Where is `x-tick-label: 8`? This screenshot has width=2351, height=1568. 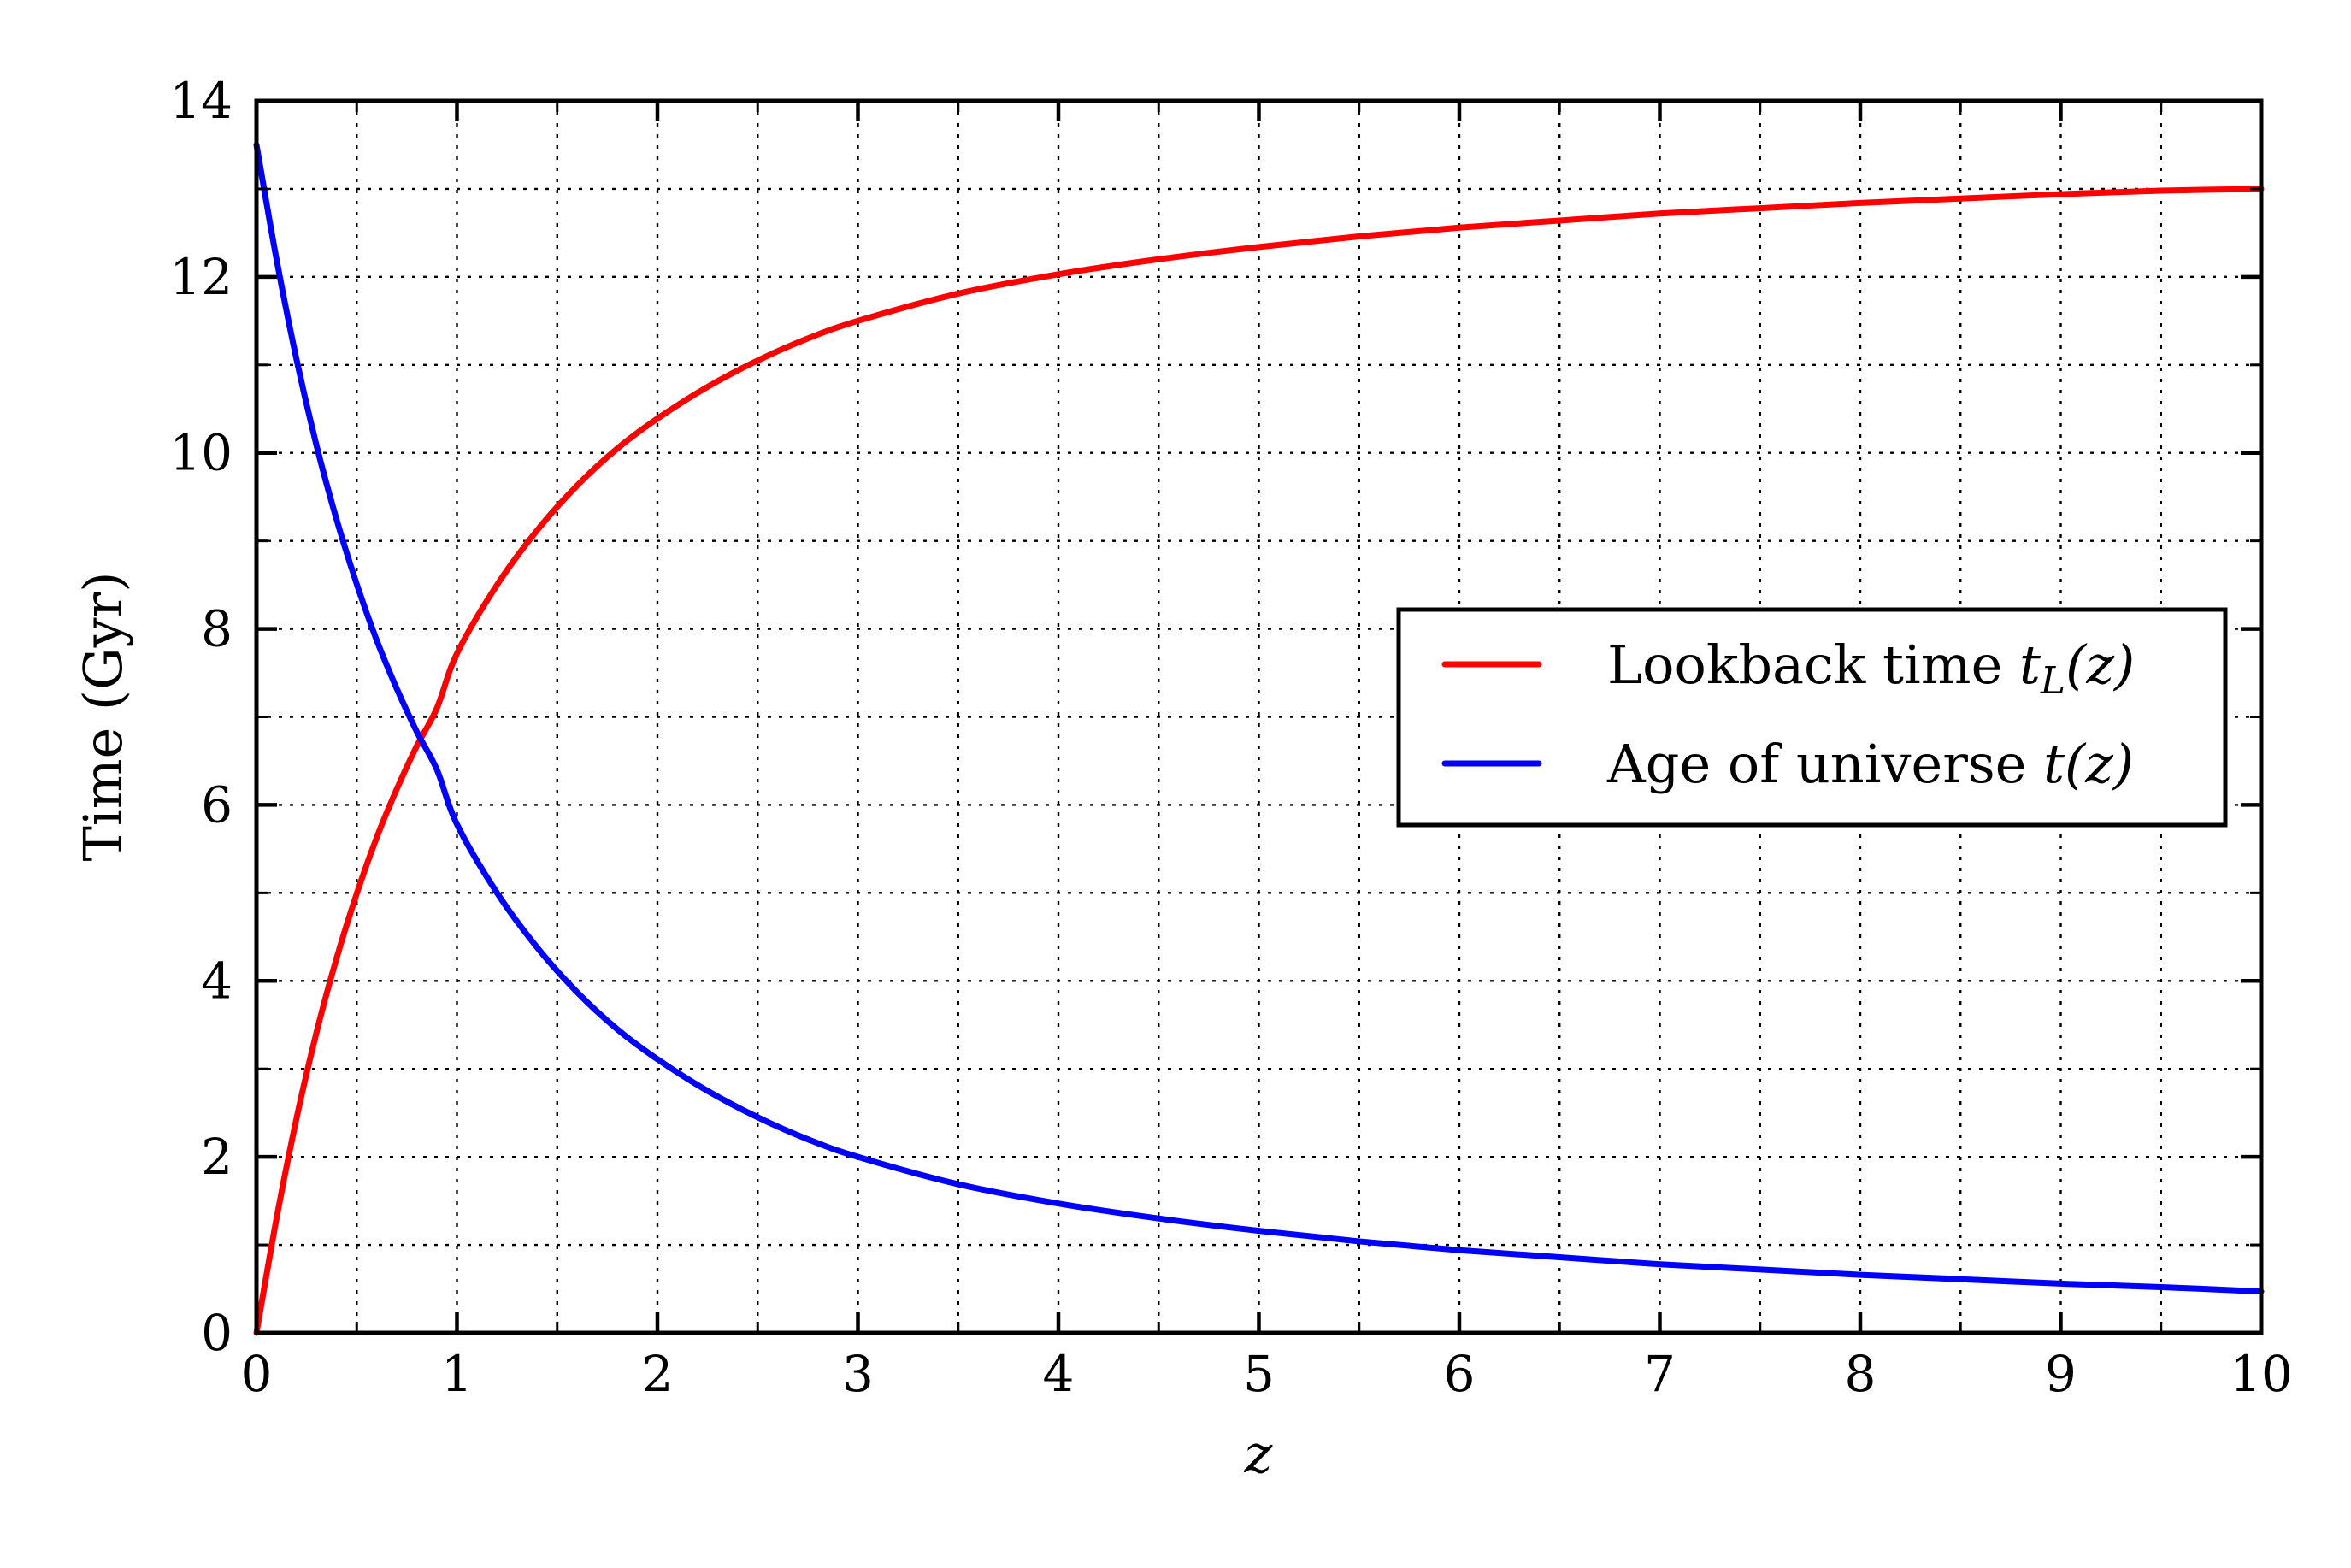
x-tick-label: 8 is located at coordinates (1861, 1374).